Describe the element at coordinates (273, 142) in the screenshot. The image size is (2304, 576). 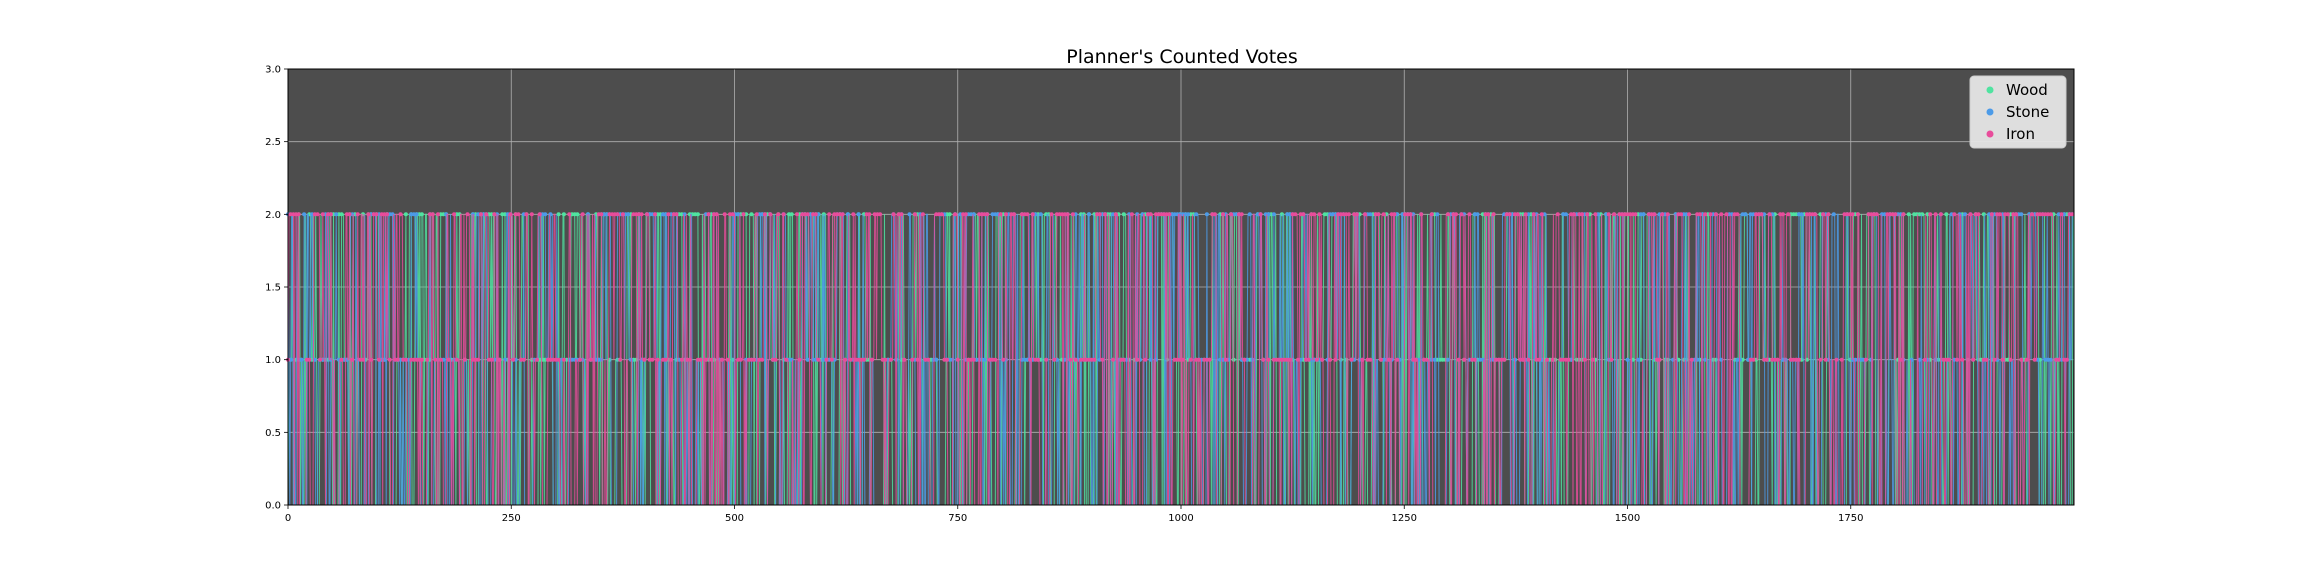
I see `y-tick-label: 2.5` at that location.